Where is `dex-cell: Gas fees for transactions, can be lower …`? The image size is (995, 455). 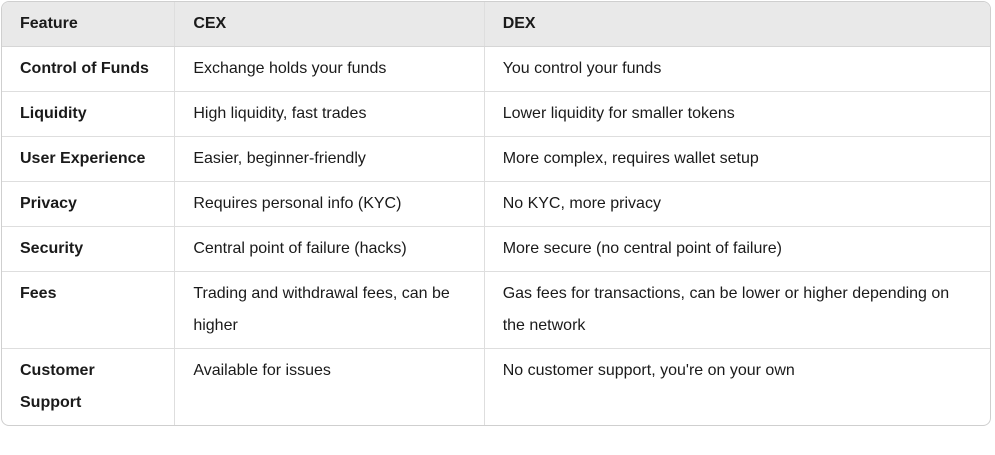 dex-cell: Gas fees for transactions, can be lower … is located at coordinates (736, 310).